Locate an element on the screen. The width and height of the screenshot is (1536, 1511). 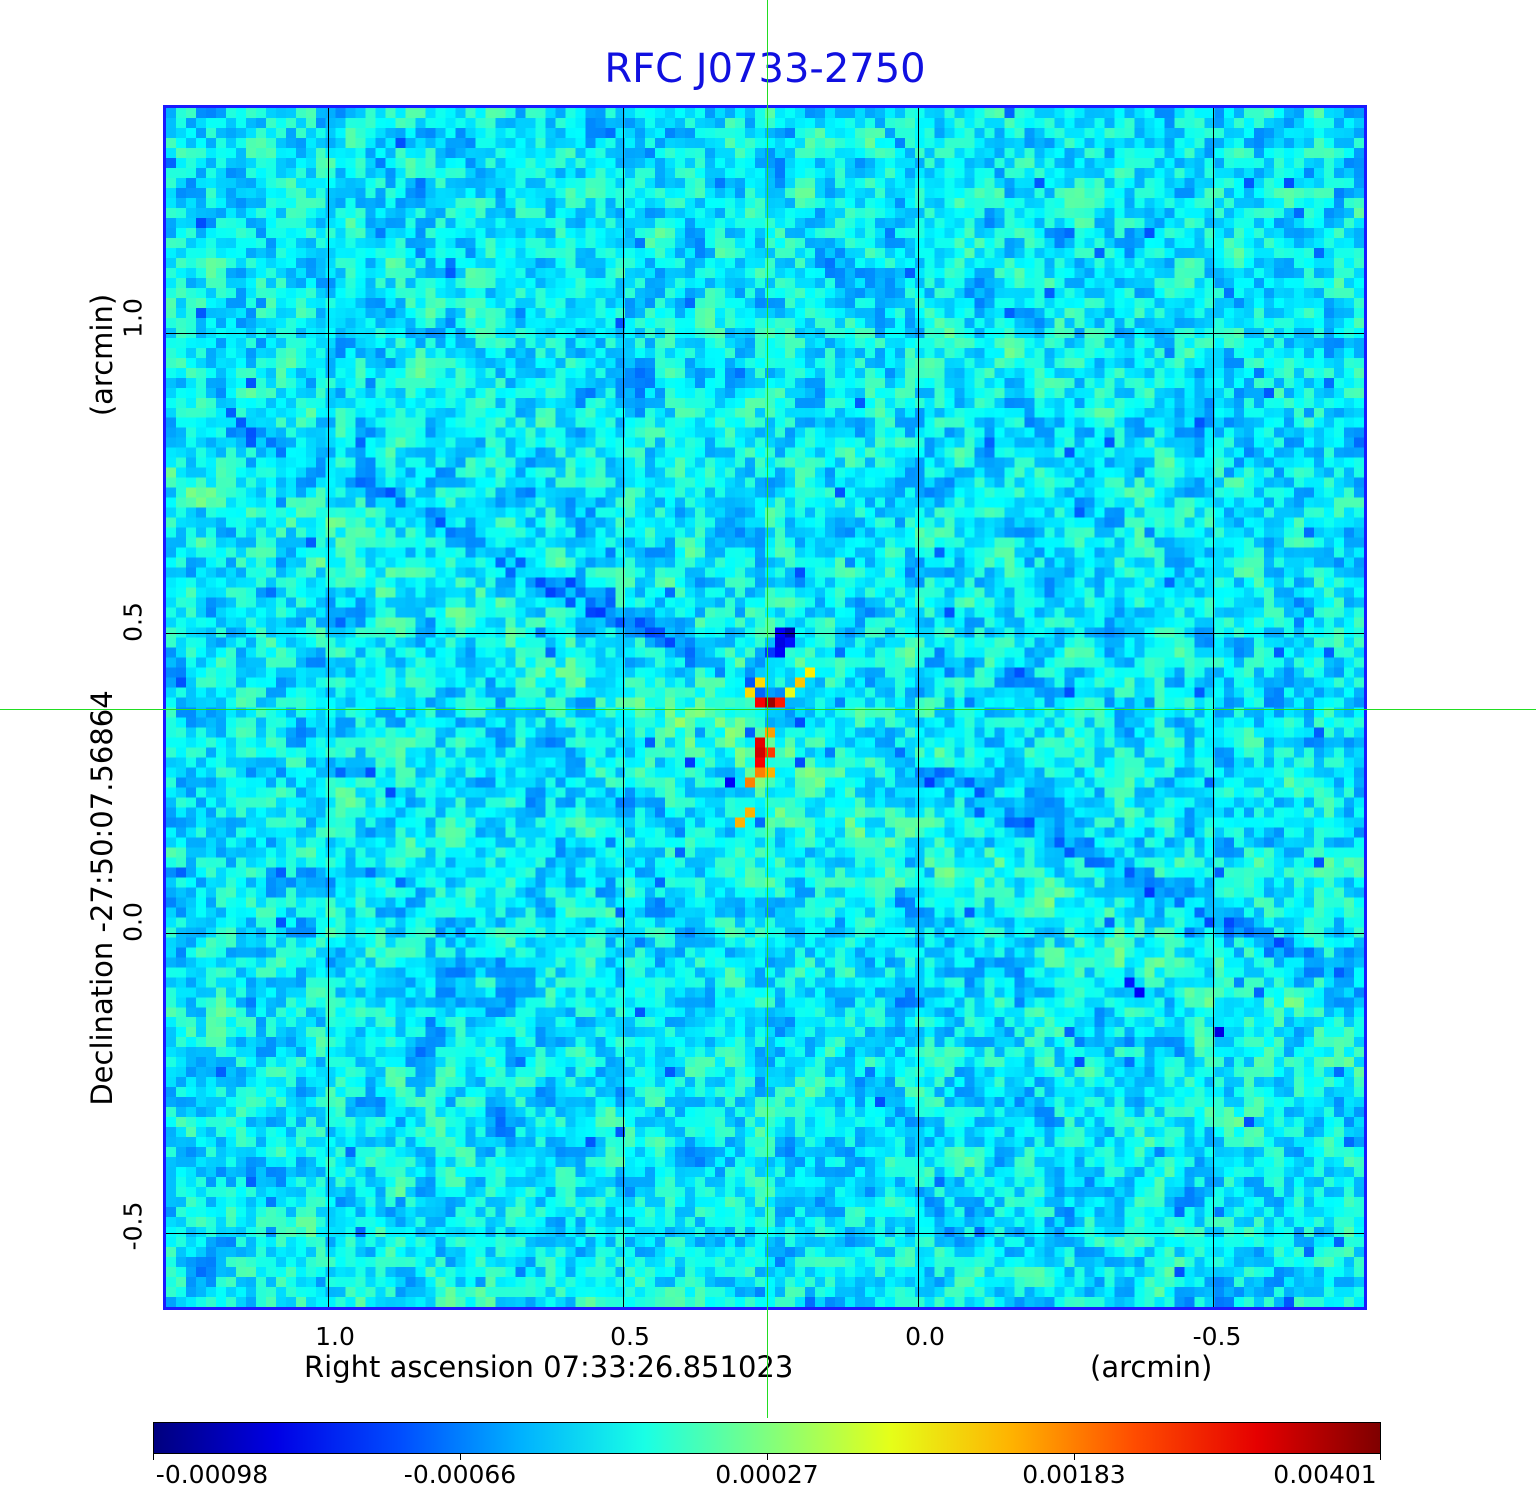
colorbar is located at coordinates (767, 1438).